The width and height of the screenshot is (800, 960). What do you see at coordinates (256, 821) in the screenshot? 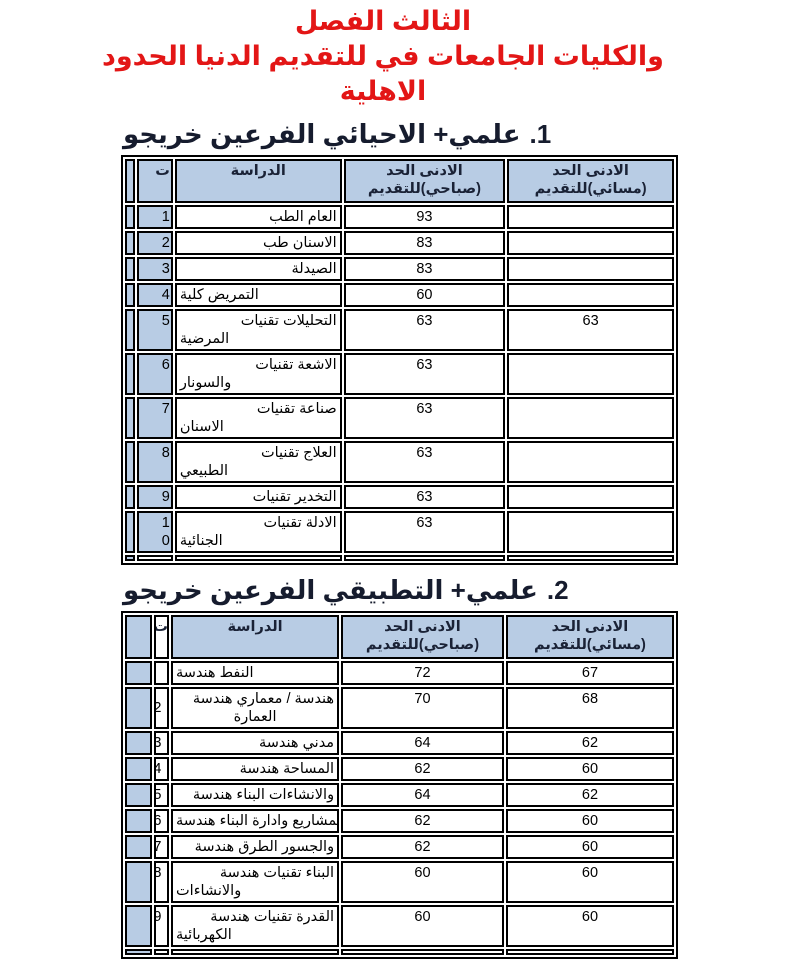
I see `study-name: هندسة البناء وادارة المشاريع` at bounding box center [256, 821].